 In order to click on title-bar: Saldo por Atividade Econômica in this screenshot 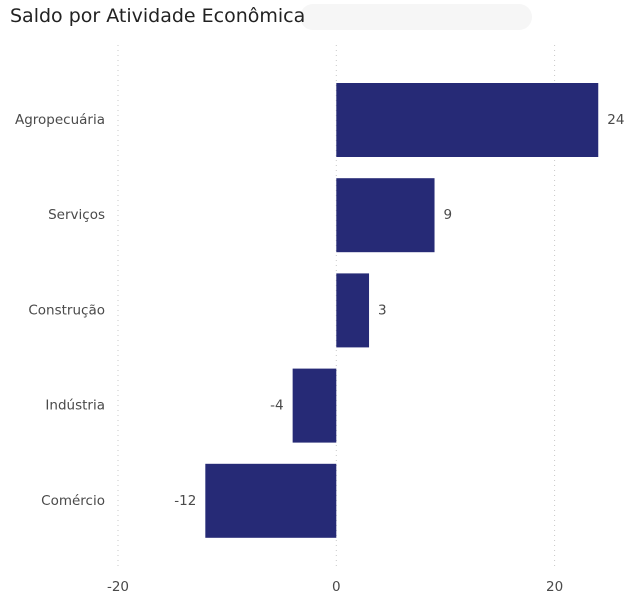, I will do `click(320, 19)`.